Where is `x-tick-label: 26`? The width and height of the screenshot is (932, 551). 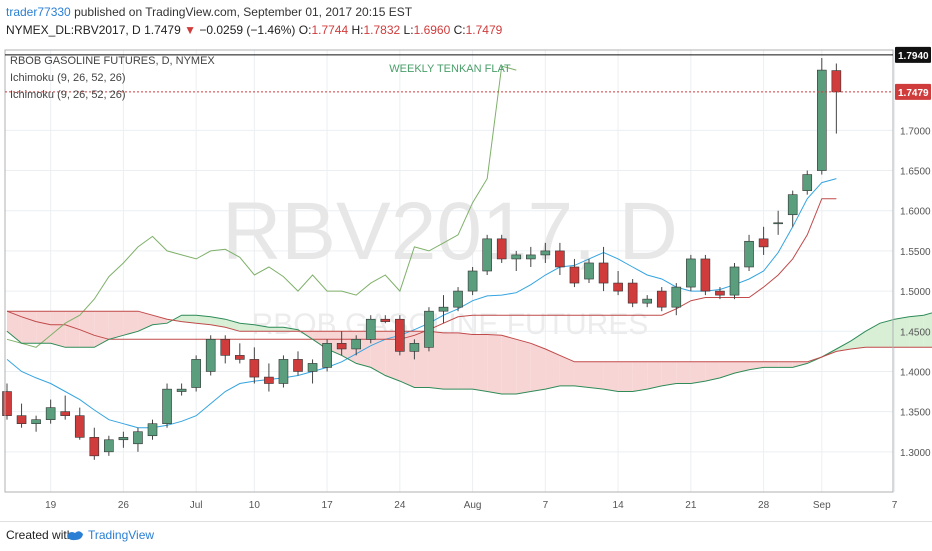 x-tick-label: 26 is located at coordinates (124, 505).